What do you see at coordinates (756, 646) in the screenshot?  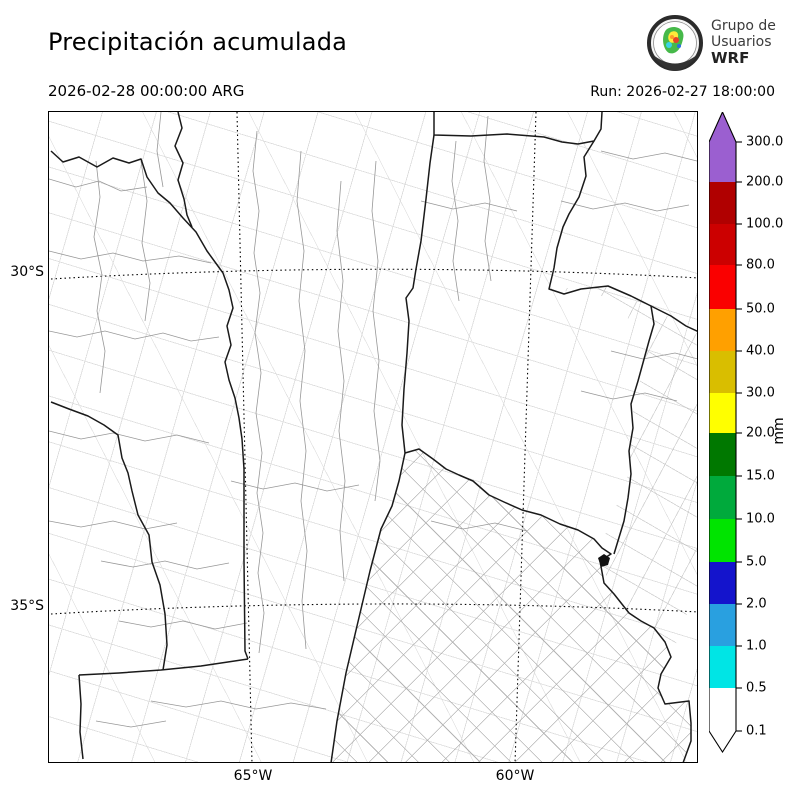 I see `colorbar-tick-label: 1.0` at bounding box center [756, 646].